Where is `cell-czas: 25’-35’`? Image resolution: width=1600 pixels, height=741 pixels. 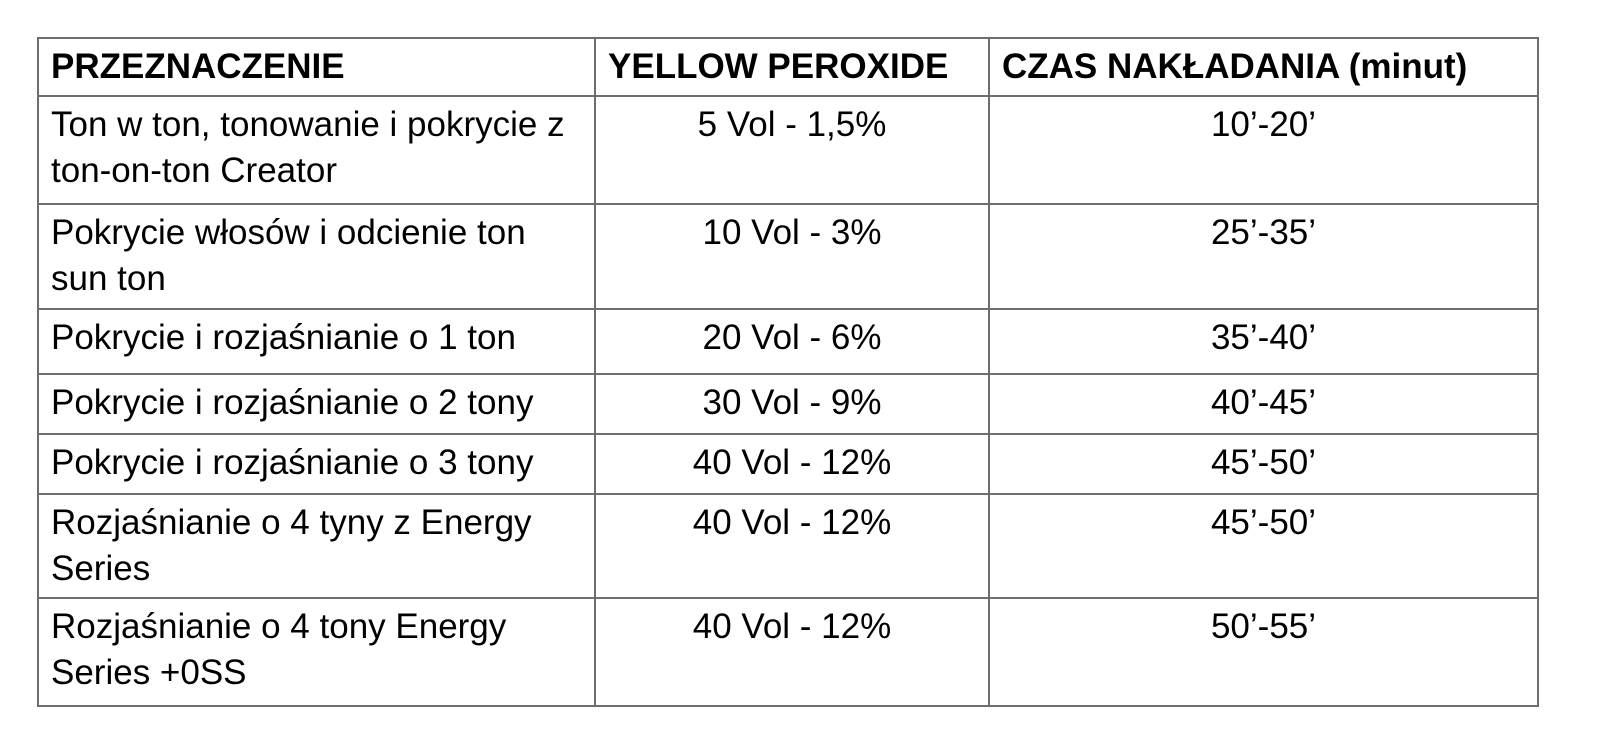
cell-czas: 25’-35’ is located at coordinates (1263, 256).